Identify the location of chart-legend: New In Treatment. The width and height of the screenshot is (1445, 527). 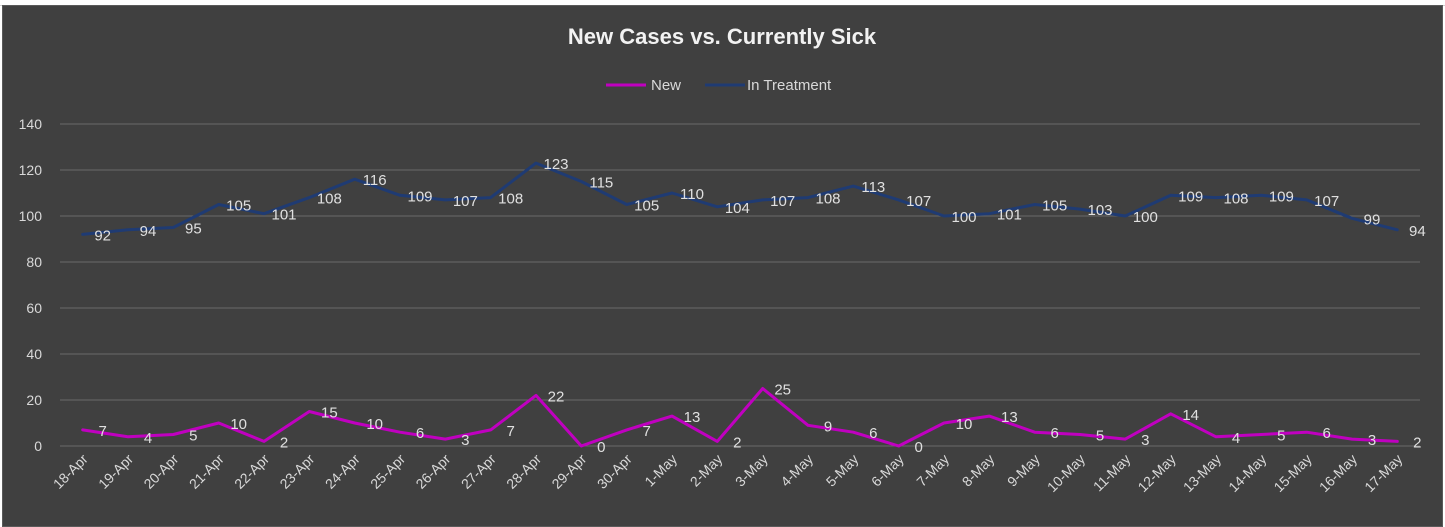
(719, 85).